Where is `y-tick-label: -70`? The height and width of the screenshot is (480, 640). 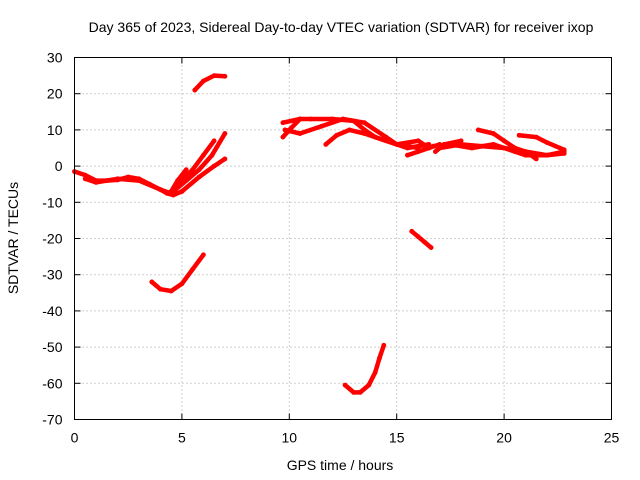 y-tick-label: -70 is located at coordinates (52, 420).